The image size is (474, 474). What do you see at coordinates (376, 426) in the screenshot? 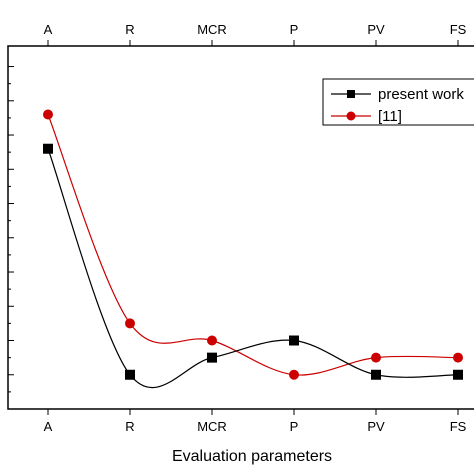
I see `bottom-category-label: PV` at bounding box center [376, 426].